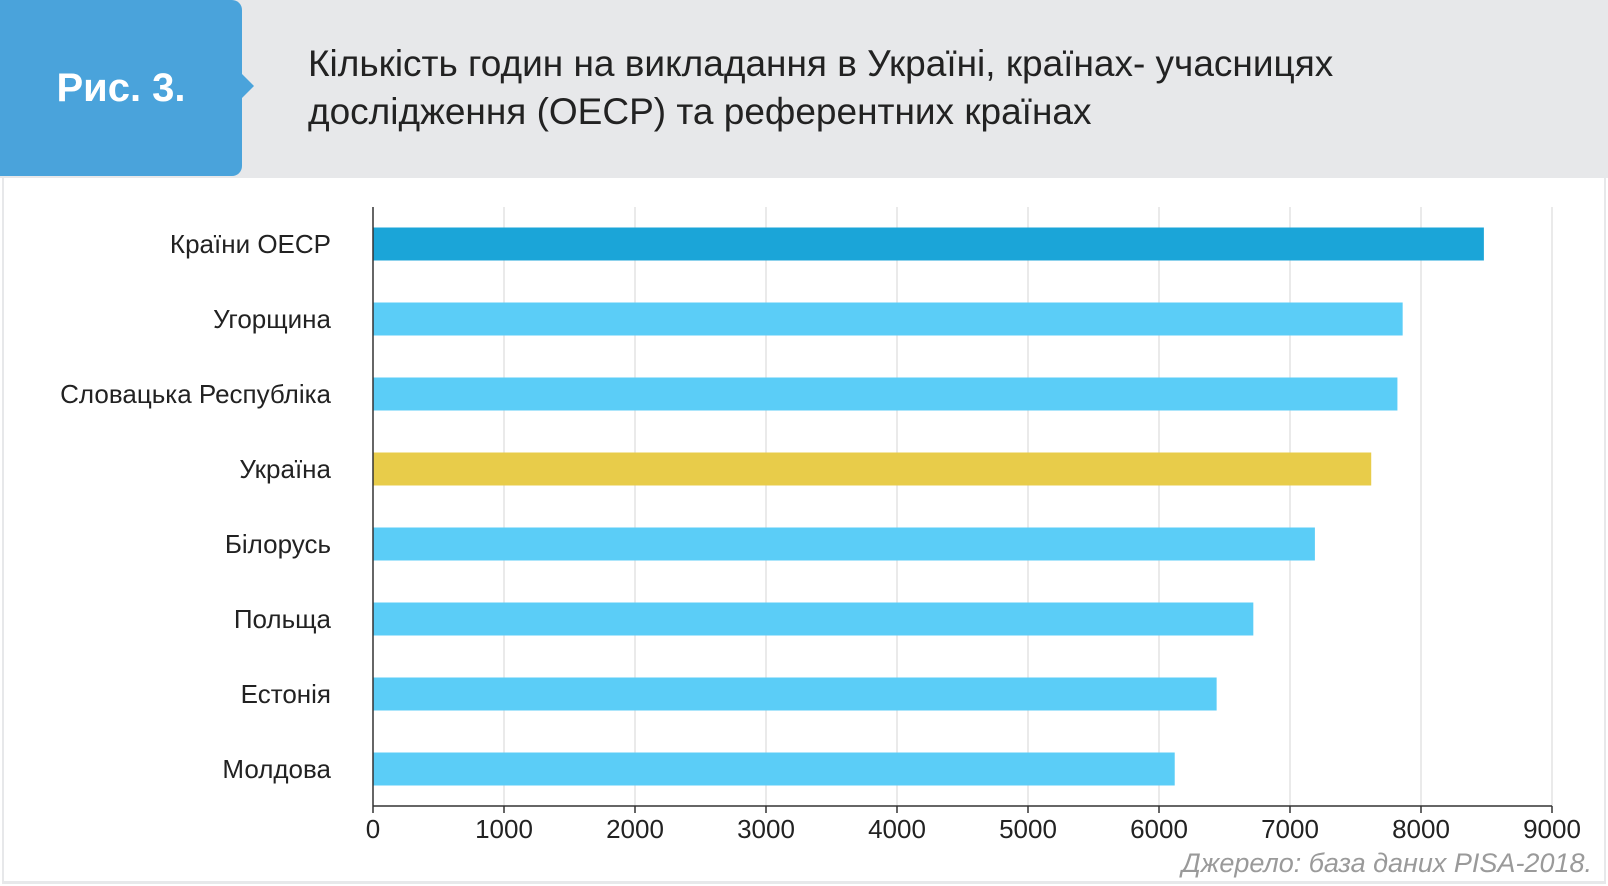  I want to click on category-label: Країни ОЕСР, so click(250, 244).